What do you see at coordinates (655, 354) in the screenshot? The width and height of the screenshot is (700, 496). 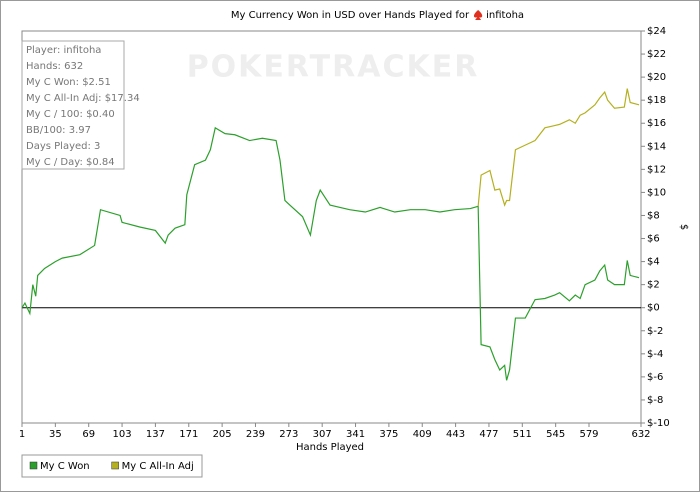 I see `y-tick-label: $-4` at bounding box center [655, 354].